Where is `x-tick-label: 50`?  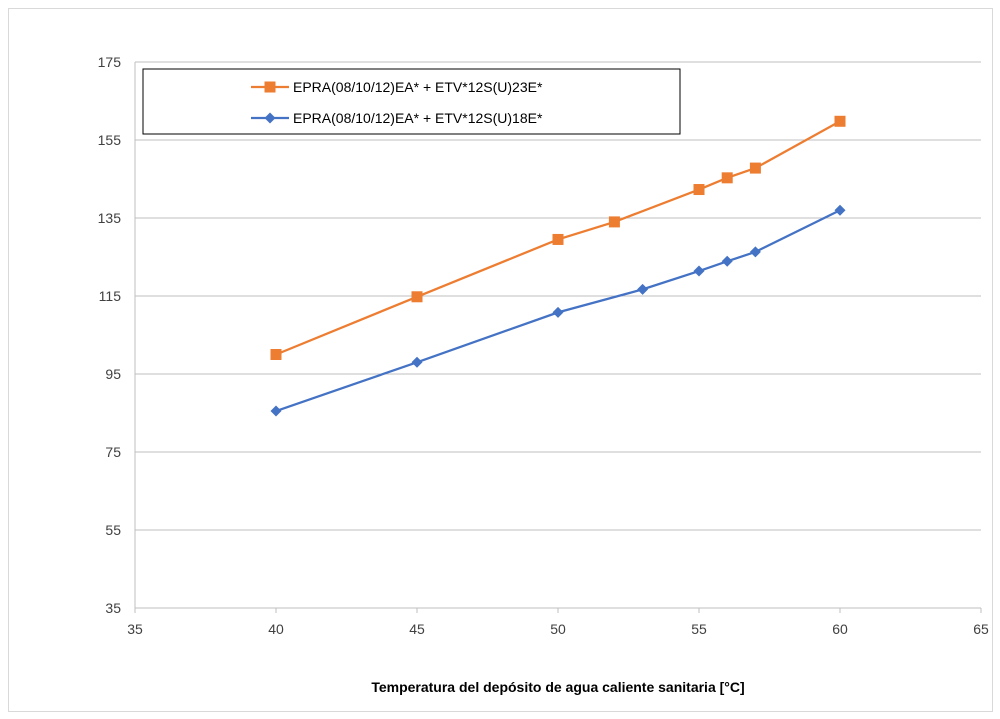 x-tick-label: 50 is located at coordinates (558, 629).